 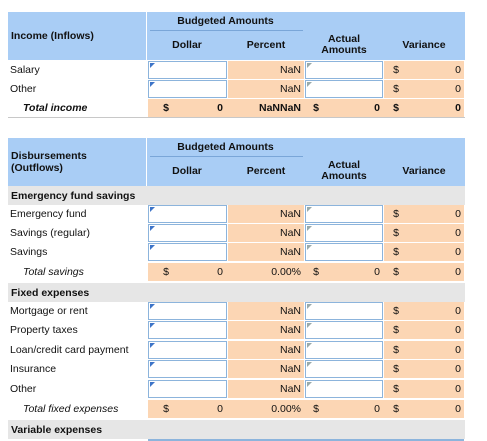 I want to click on total-dollar-value: 0, so click(x=220, y=272).